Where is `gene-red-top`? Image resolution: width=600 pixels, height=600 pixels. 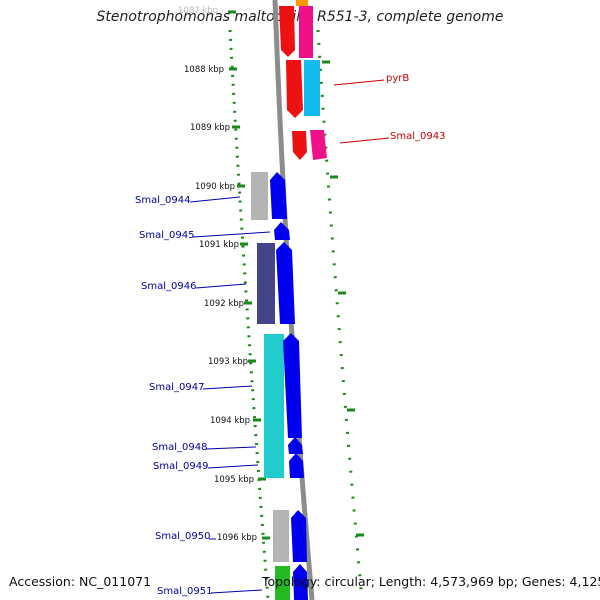
gene-red-top is located at coordinates (287, 31).